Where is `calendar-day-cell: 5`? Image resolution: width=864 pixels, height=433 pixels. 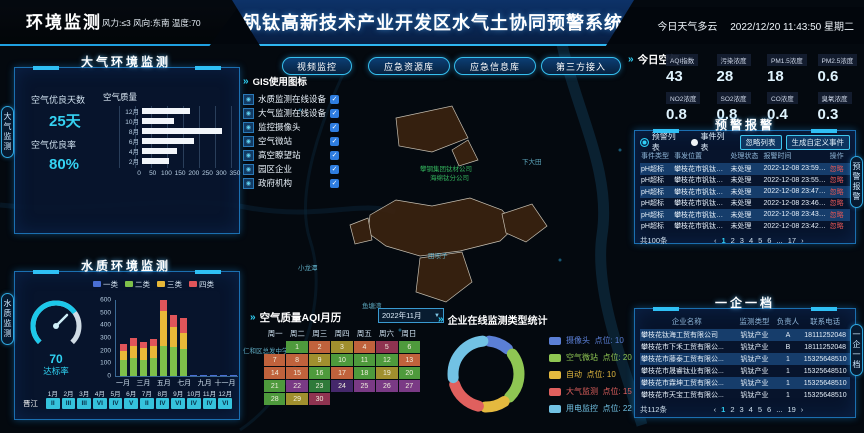 calendar-day-cell: 5 is located at coordinates (387, 347).